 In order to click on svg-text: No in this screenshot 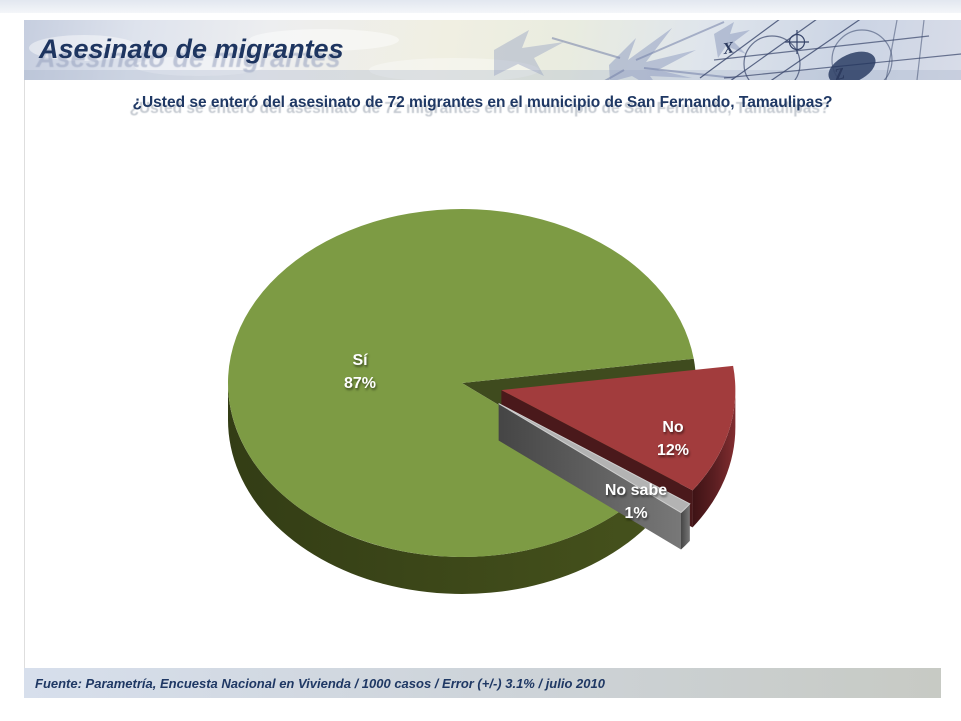, I will do `click(673, 427)`.